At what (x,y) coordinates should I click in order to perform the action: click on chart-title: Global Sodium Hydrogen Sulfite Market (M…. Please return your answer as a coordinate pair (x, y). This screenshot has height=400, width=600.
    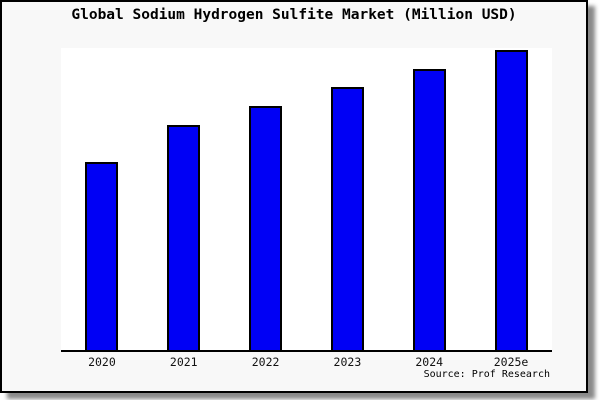
    Looking at the image, I should click on (294, 15).